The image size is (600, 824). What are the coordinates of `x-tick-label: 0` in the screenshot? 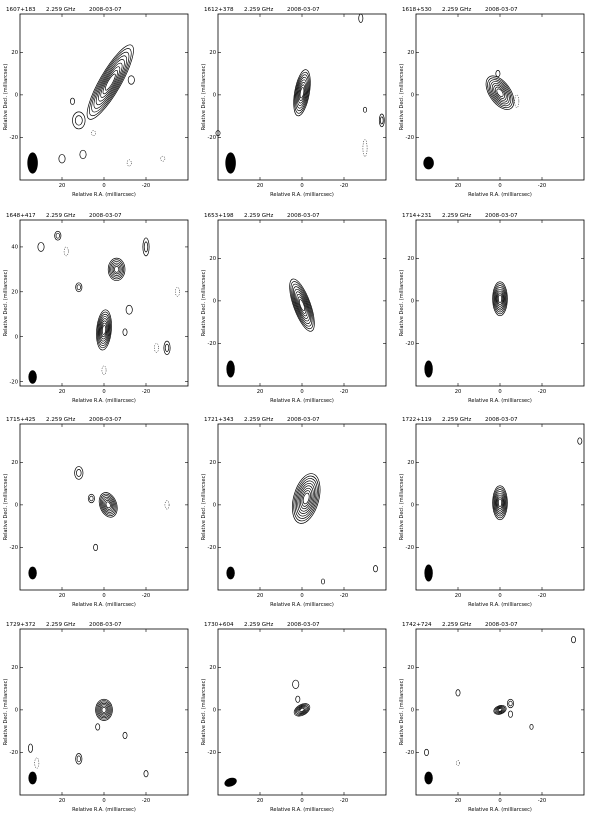 It's located at (103, 392).